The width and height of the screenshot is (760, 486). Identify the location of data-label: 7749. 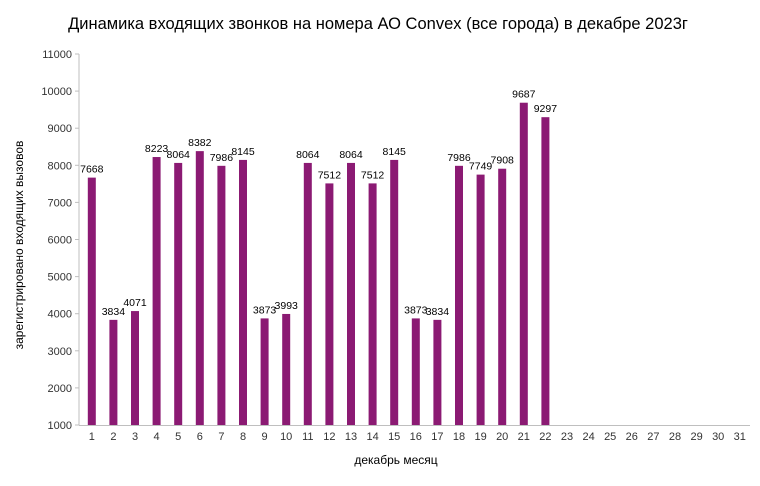
(481, 167).